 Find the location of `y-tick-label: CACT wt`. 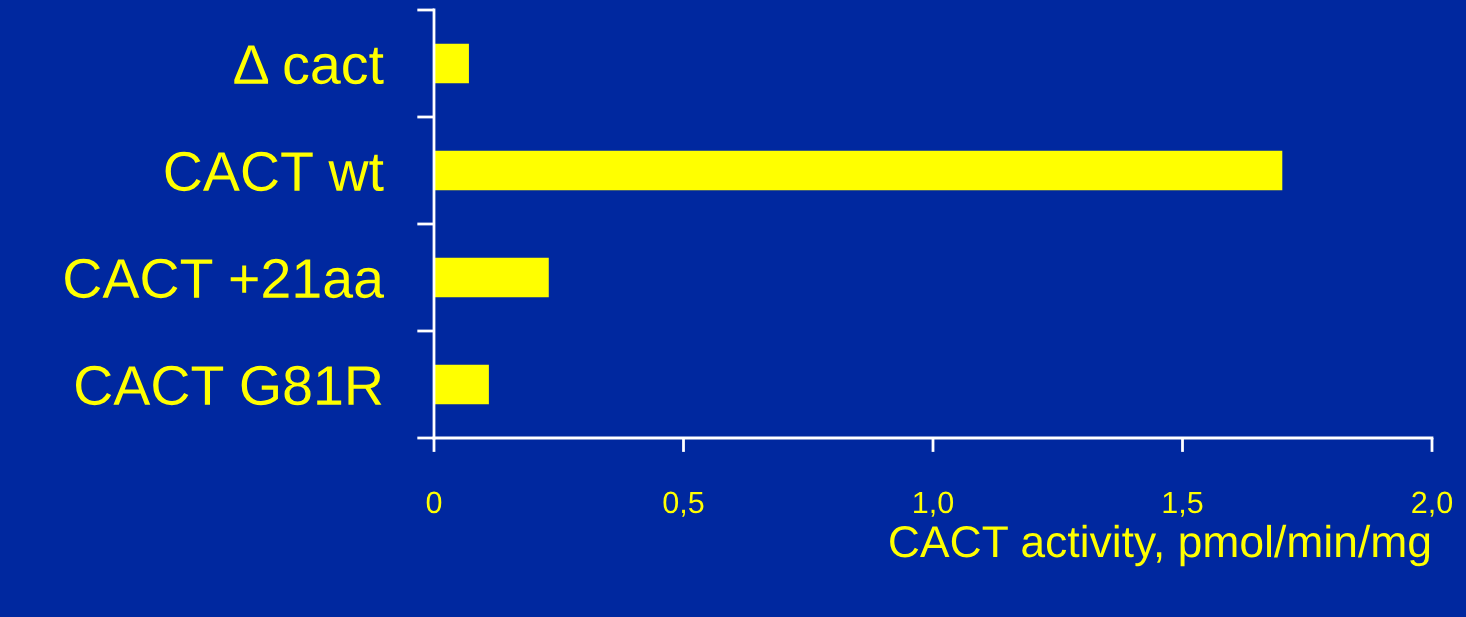

y-tick-label: CACT wt is located at coordinates (274, 171).